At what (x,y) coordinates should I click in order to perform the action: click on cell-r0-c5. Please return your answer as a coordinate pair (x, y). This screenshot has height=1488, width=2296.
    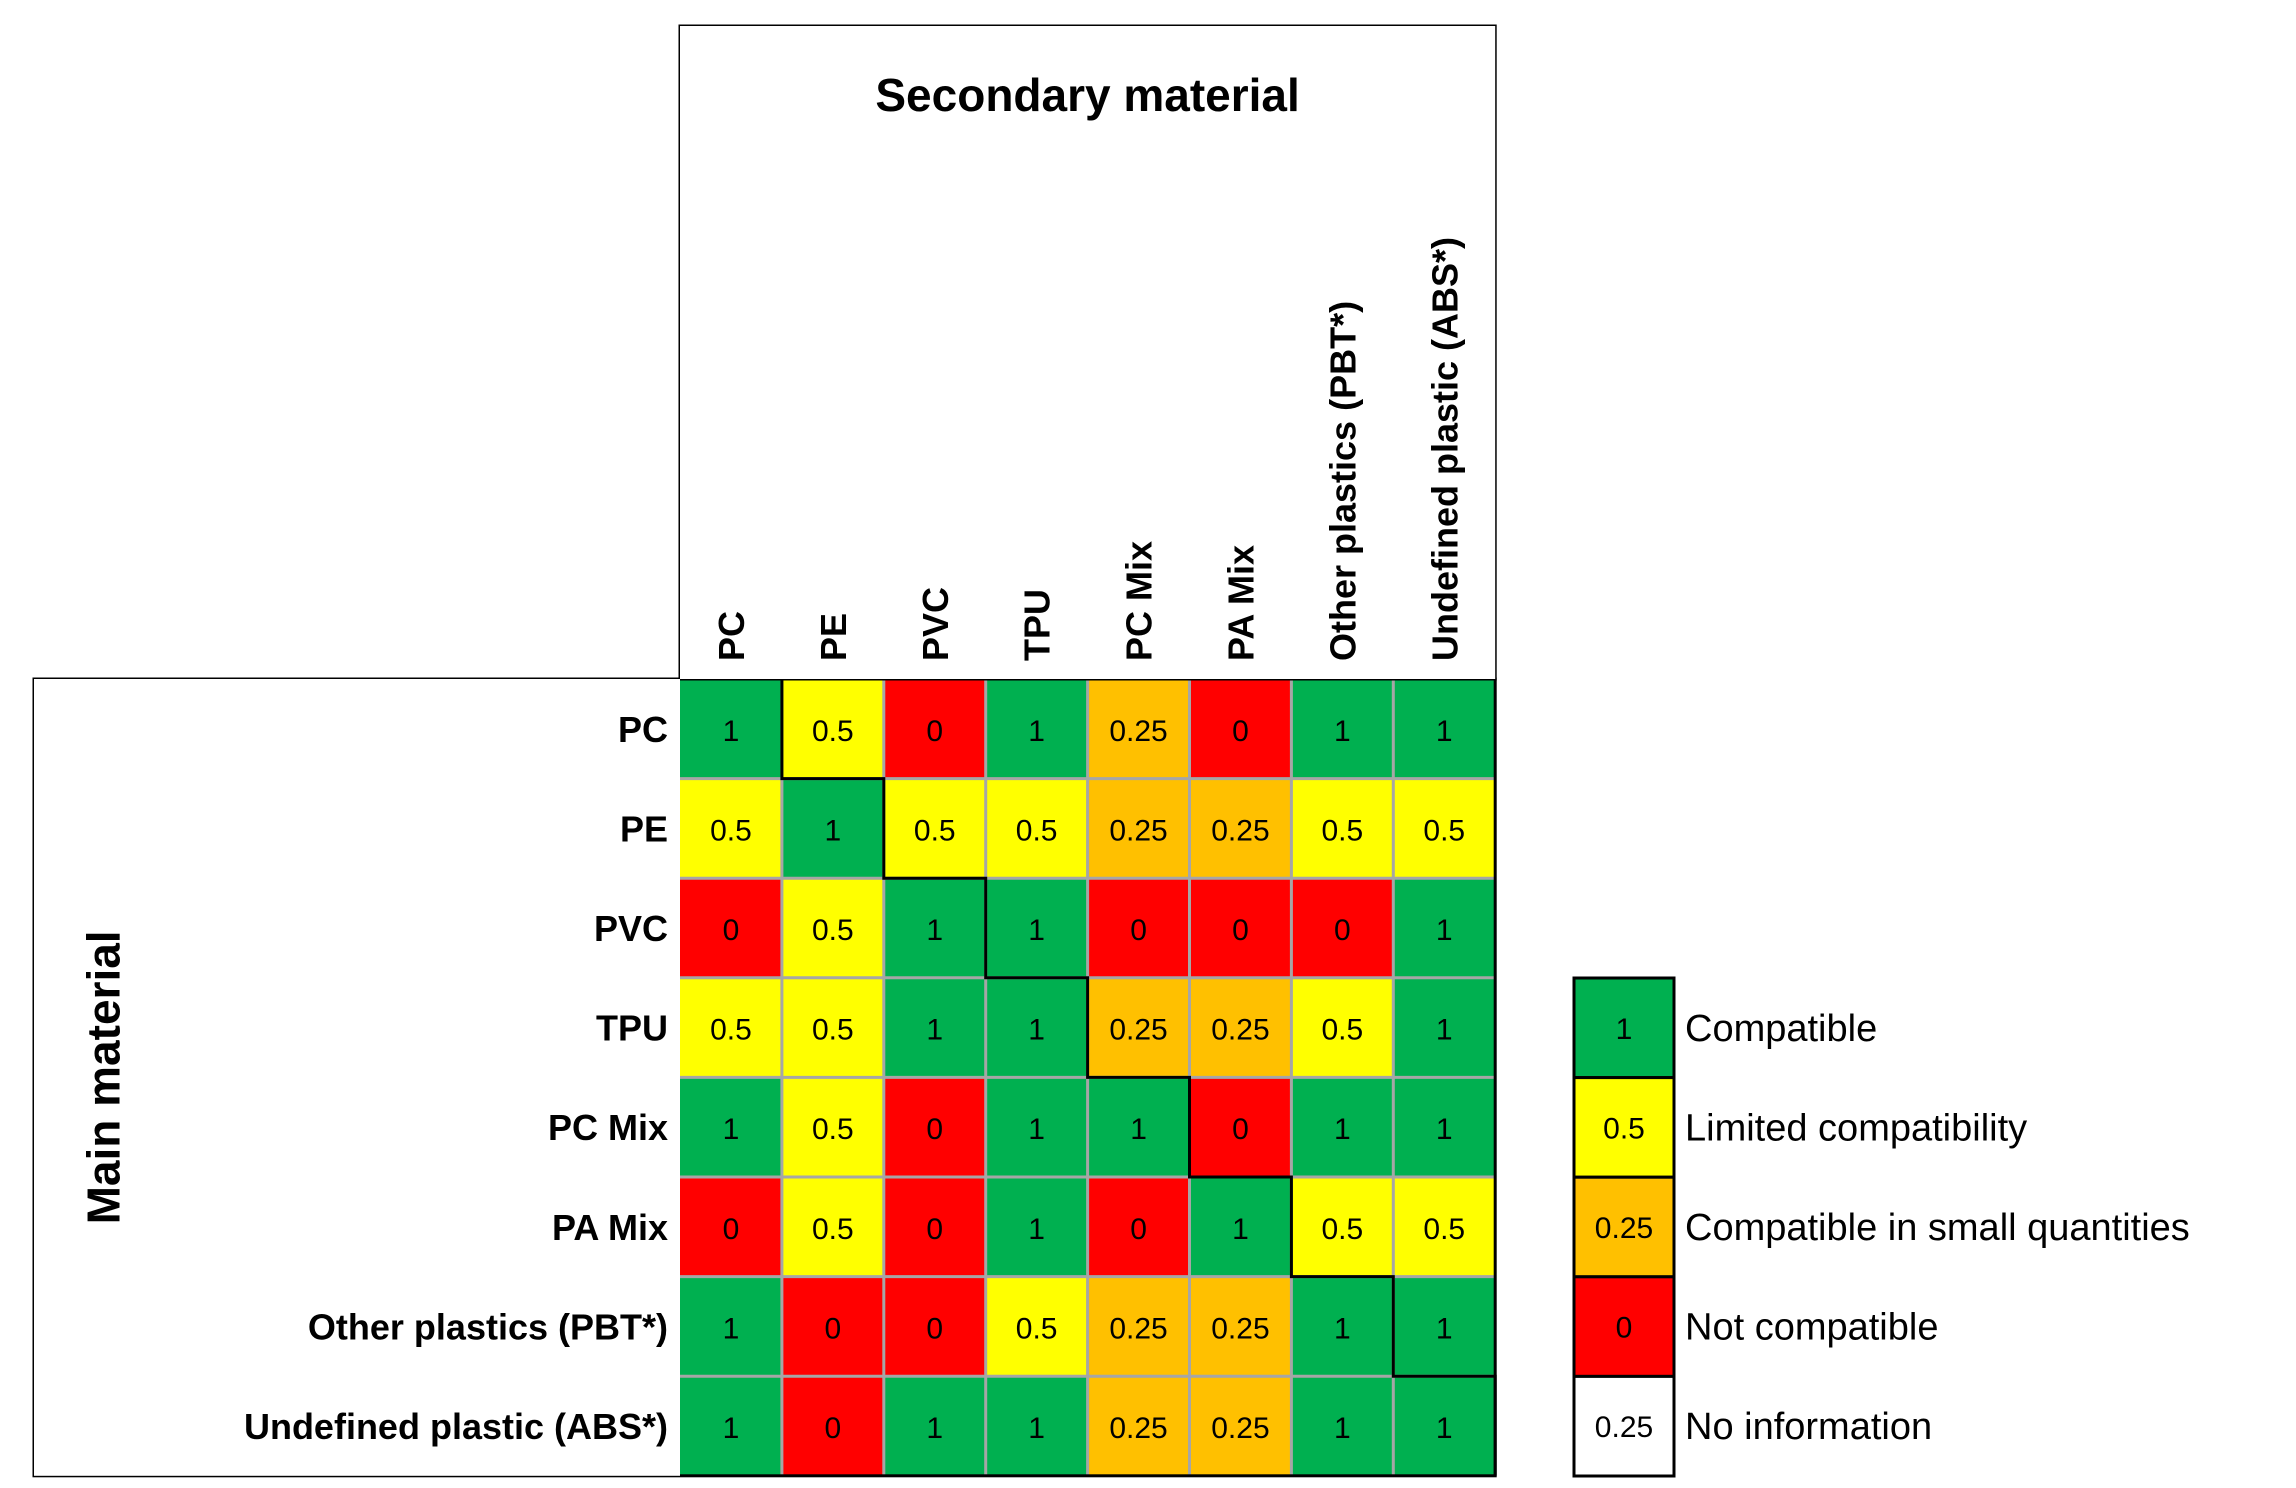
    Looking at the image, I should click on (1240, 729).